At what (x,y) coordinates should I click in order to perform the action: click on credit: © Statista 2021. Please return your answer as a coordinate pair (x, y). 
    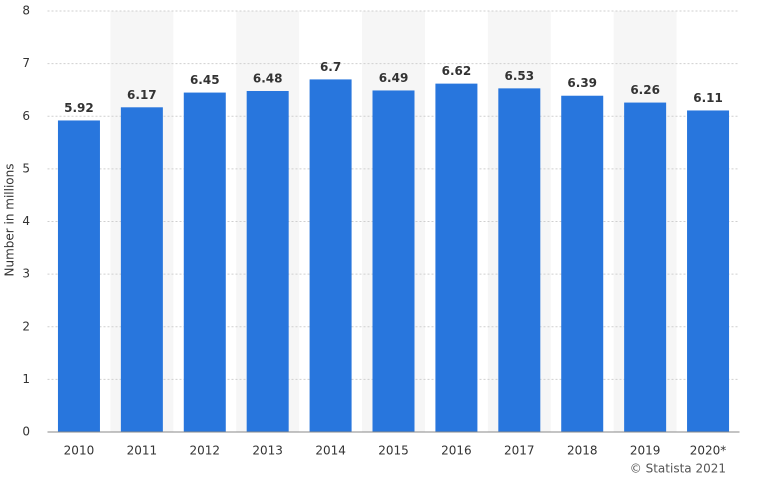
    Looking at the image, I should click on (678, 469).